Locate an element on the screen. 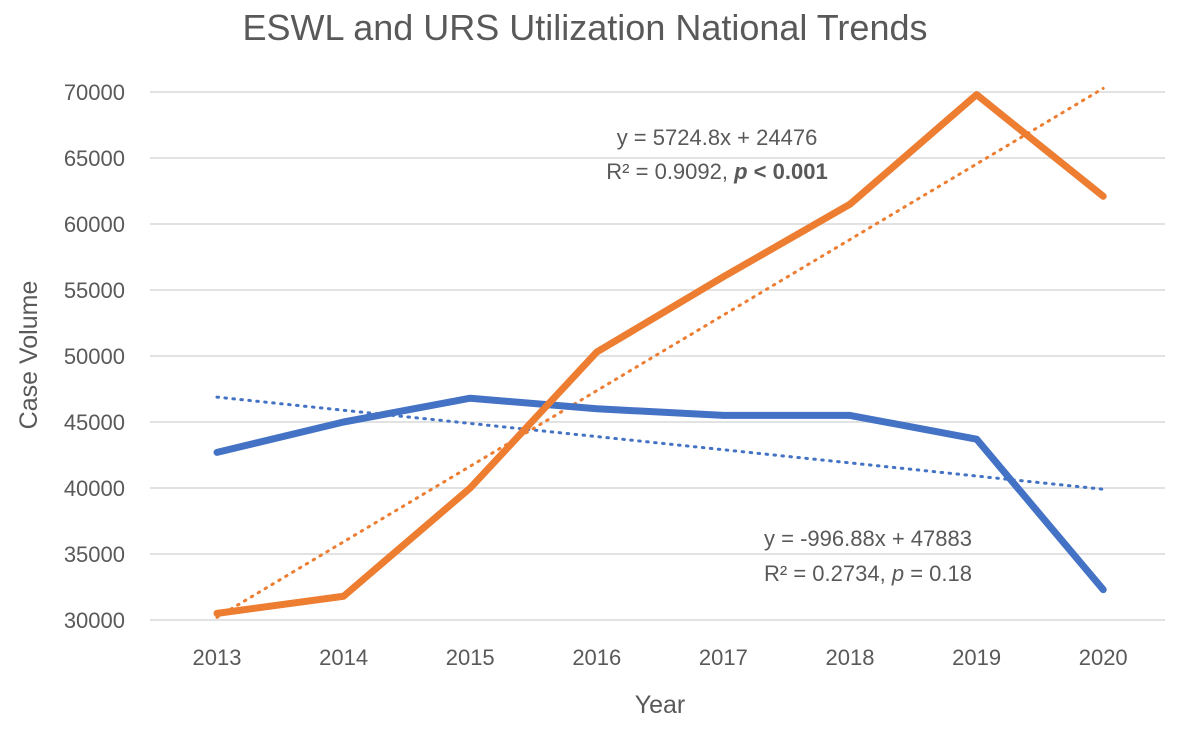  urs-p-symbol: p is located at coordinates (740, 171).